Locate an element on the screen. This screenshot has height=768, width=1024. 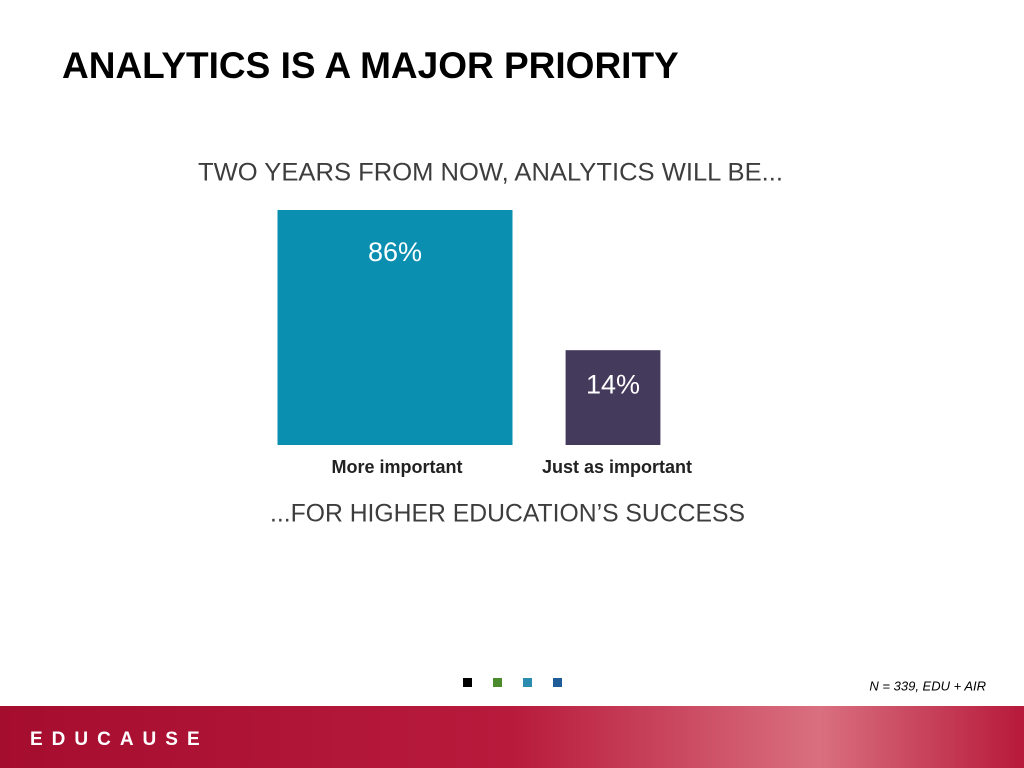
value-label: 14% is located at coordinates (613, 384).